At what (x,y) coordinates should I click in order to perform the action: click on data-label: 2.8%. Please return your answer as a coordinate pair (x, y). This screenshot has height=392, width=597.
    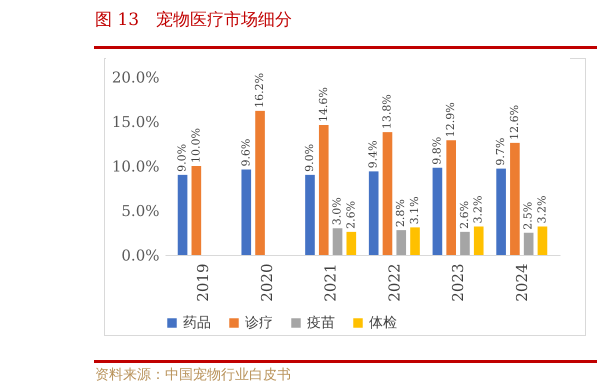
    Looking at the image, I should click on (401, 213).